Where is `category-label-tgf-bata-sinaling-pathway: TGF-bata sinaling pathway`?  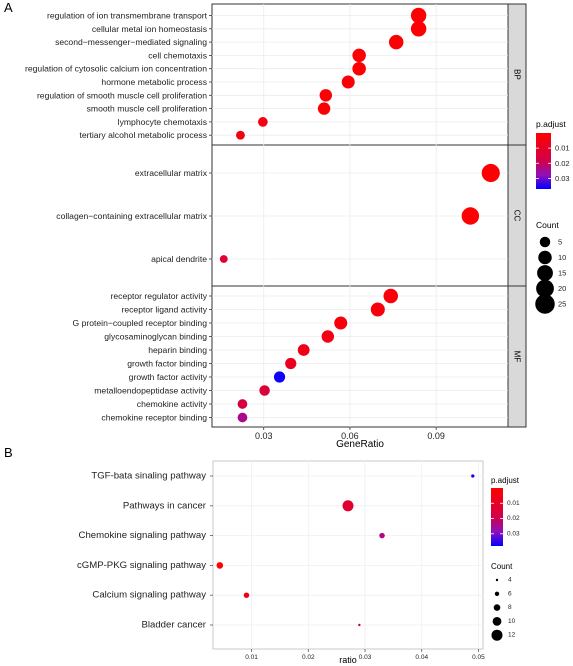 category-label-tgf-bata-sinaling-pathway: TGF-bata sinaling pathway is located at coordinates (148, 476).